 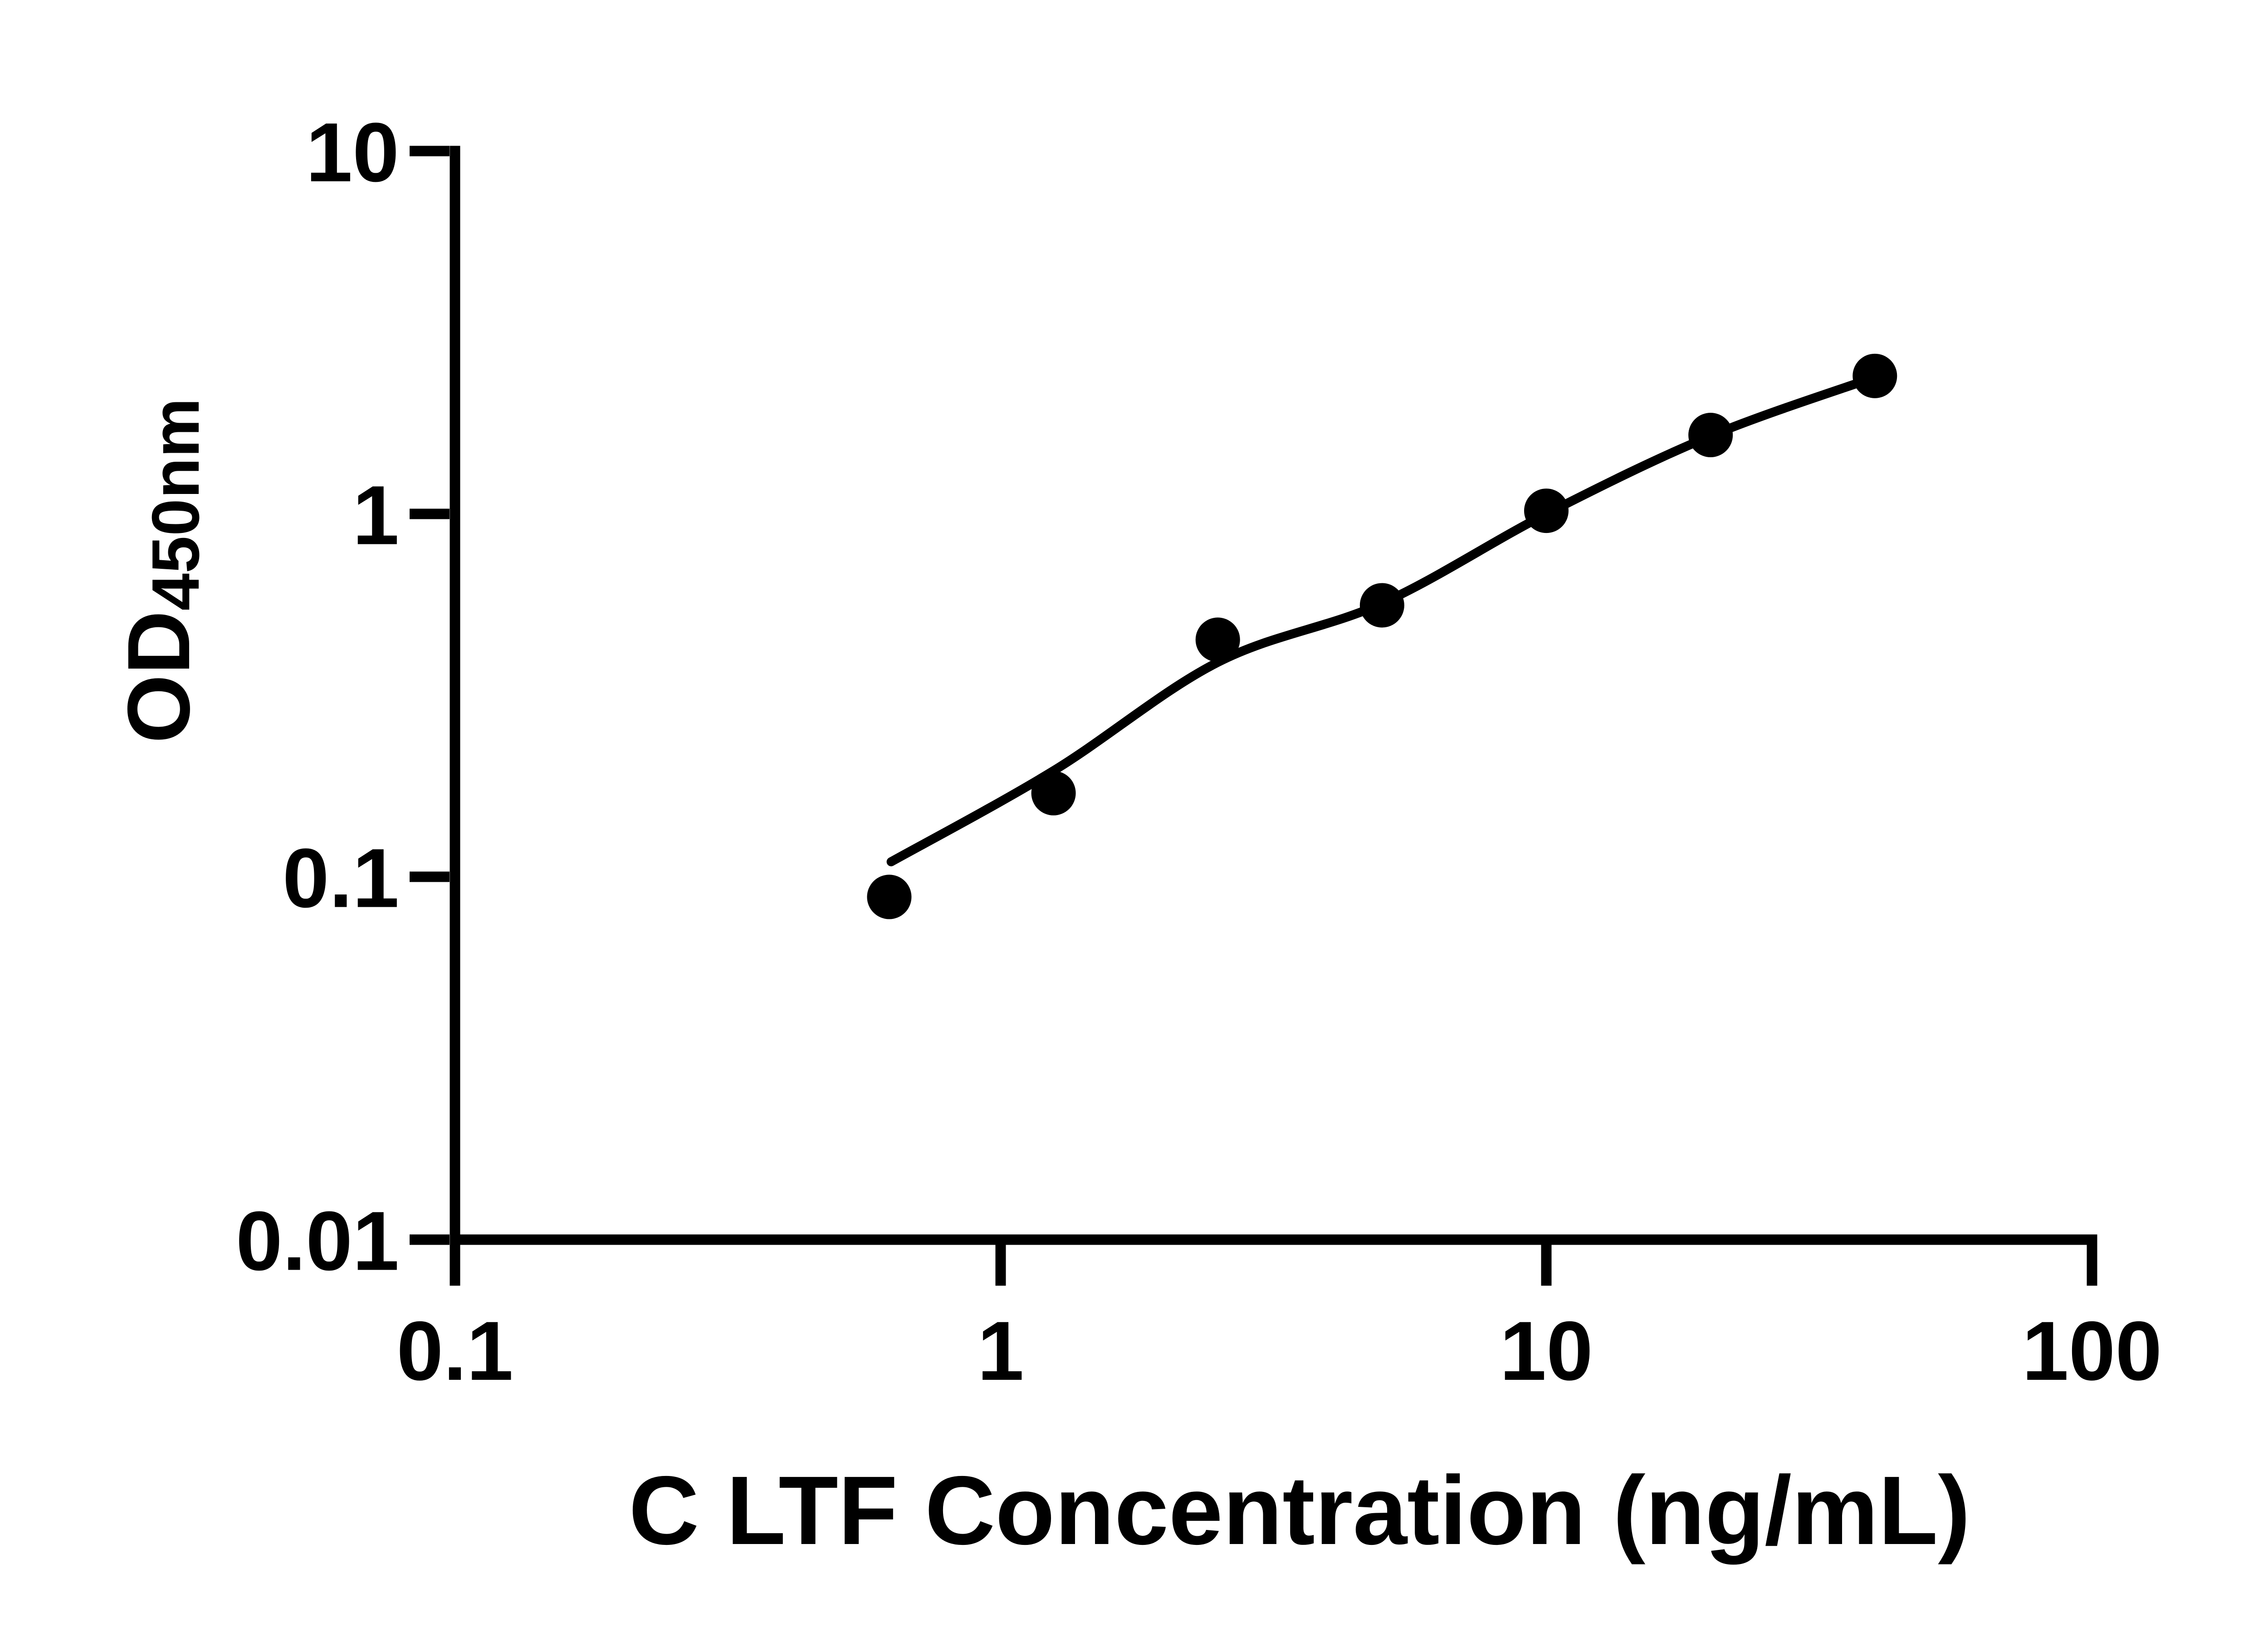 What do you see at coordinates (175, 504) in the screenshot?
I see `y-axis-title-subscript: 450nm` at bounding box center [175, 504].